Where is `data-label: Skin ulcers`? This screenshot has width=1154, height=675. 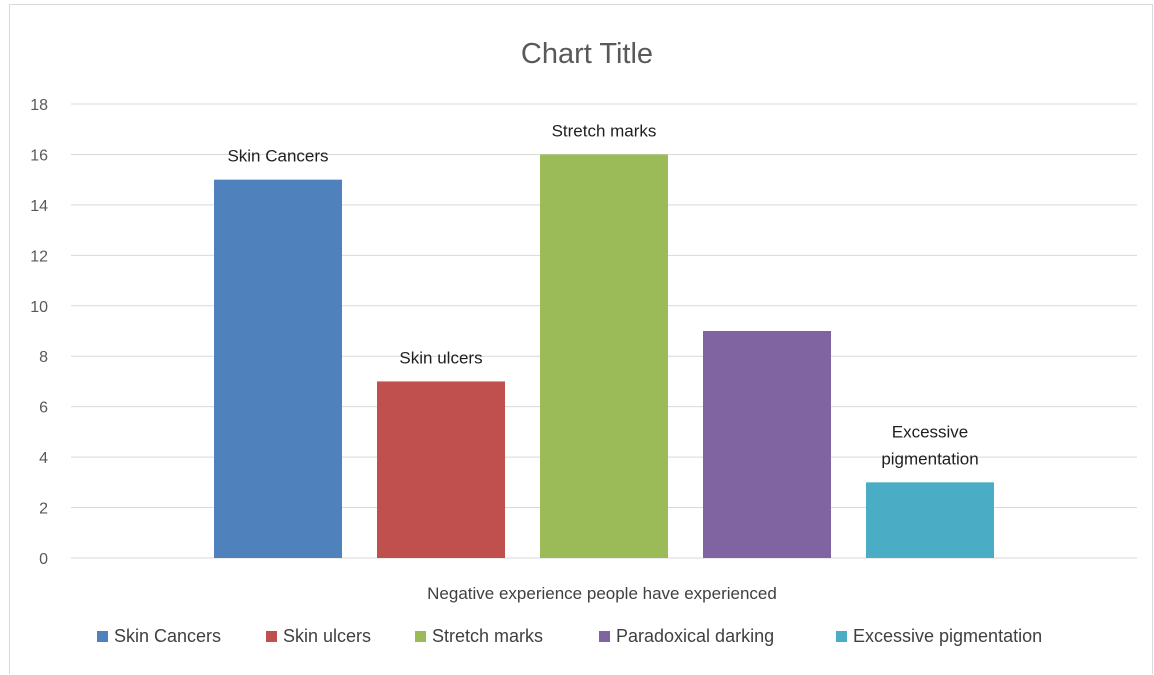
data-label: Skin ulcers is located at coordinates (440, 357).